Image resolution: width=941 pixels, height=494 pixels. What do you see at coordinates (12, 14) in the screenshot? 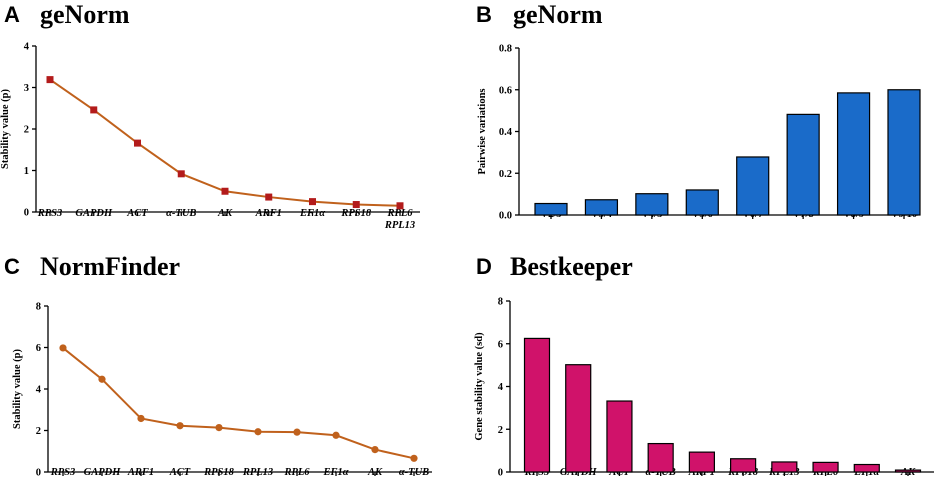
I see `panel-letter: A` at bounding box center [12, 14].